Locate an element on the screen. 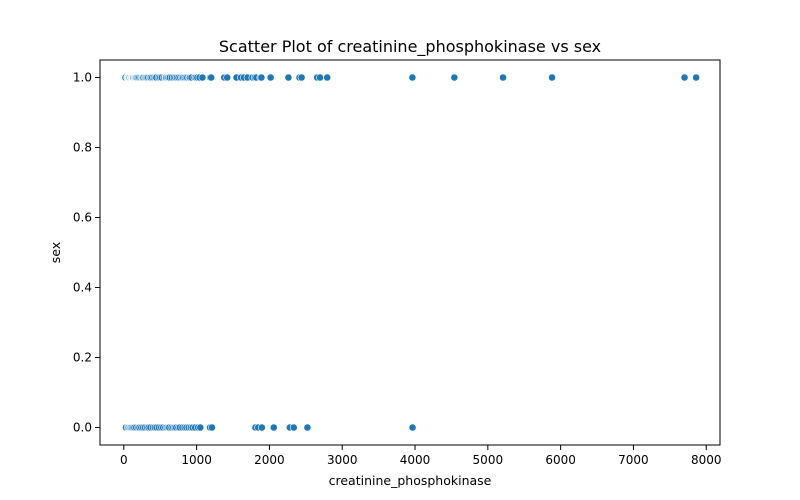 This screenshot has height=500, width=800. x-axis: 0 1000 2000 3000 4000 5000 6000 7000 8000 is located at coordinates (421, 456).